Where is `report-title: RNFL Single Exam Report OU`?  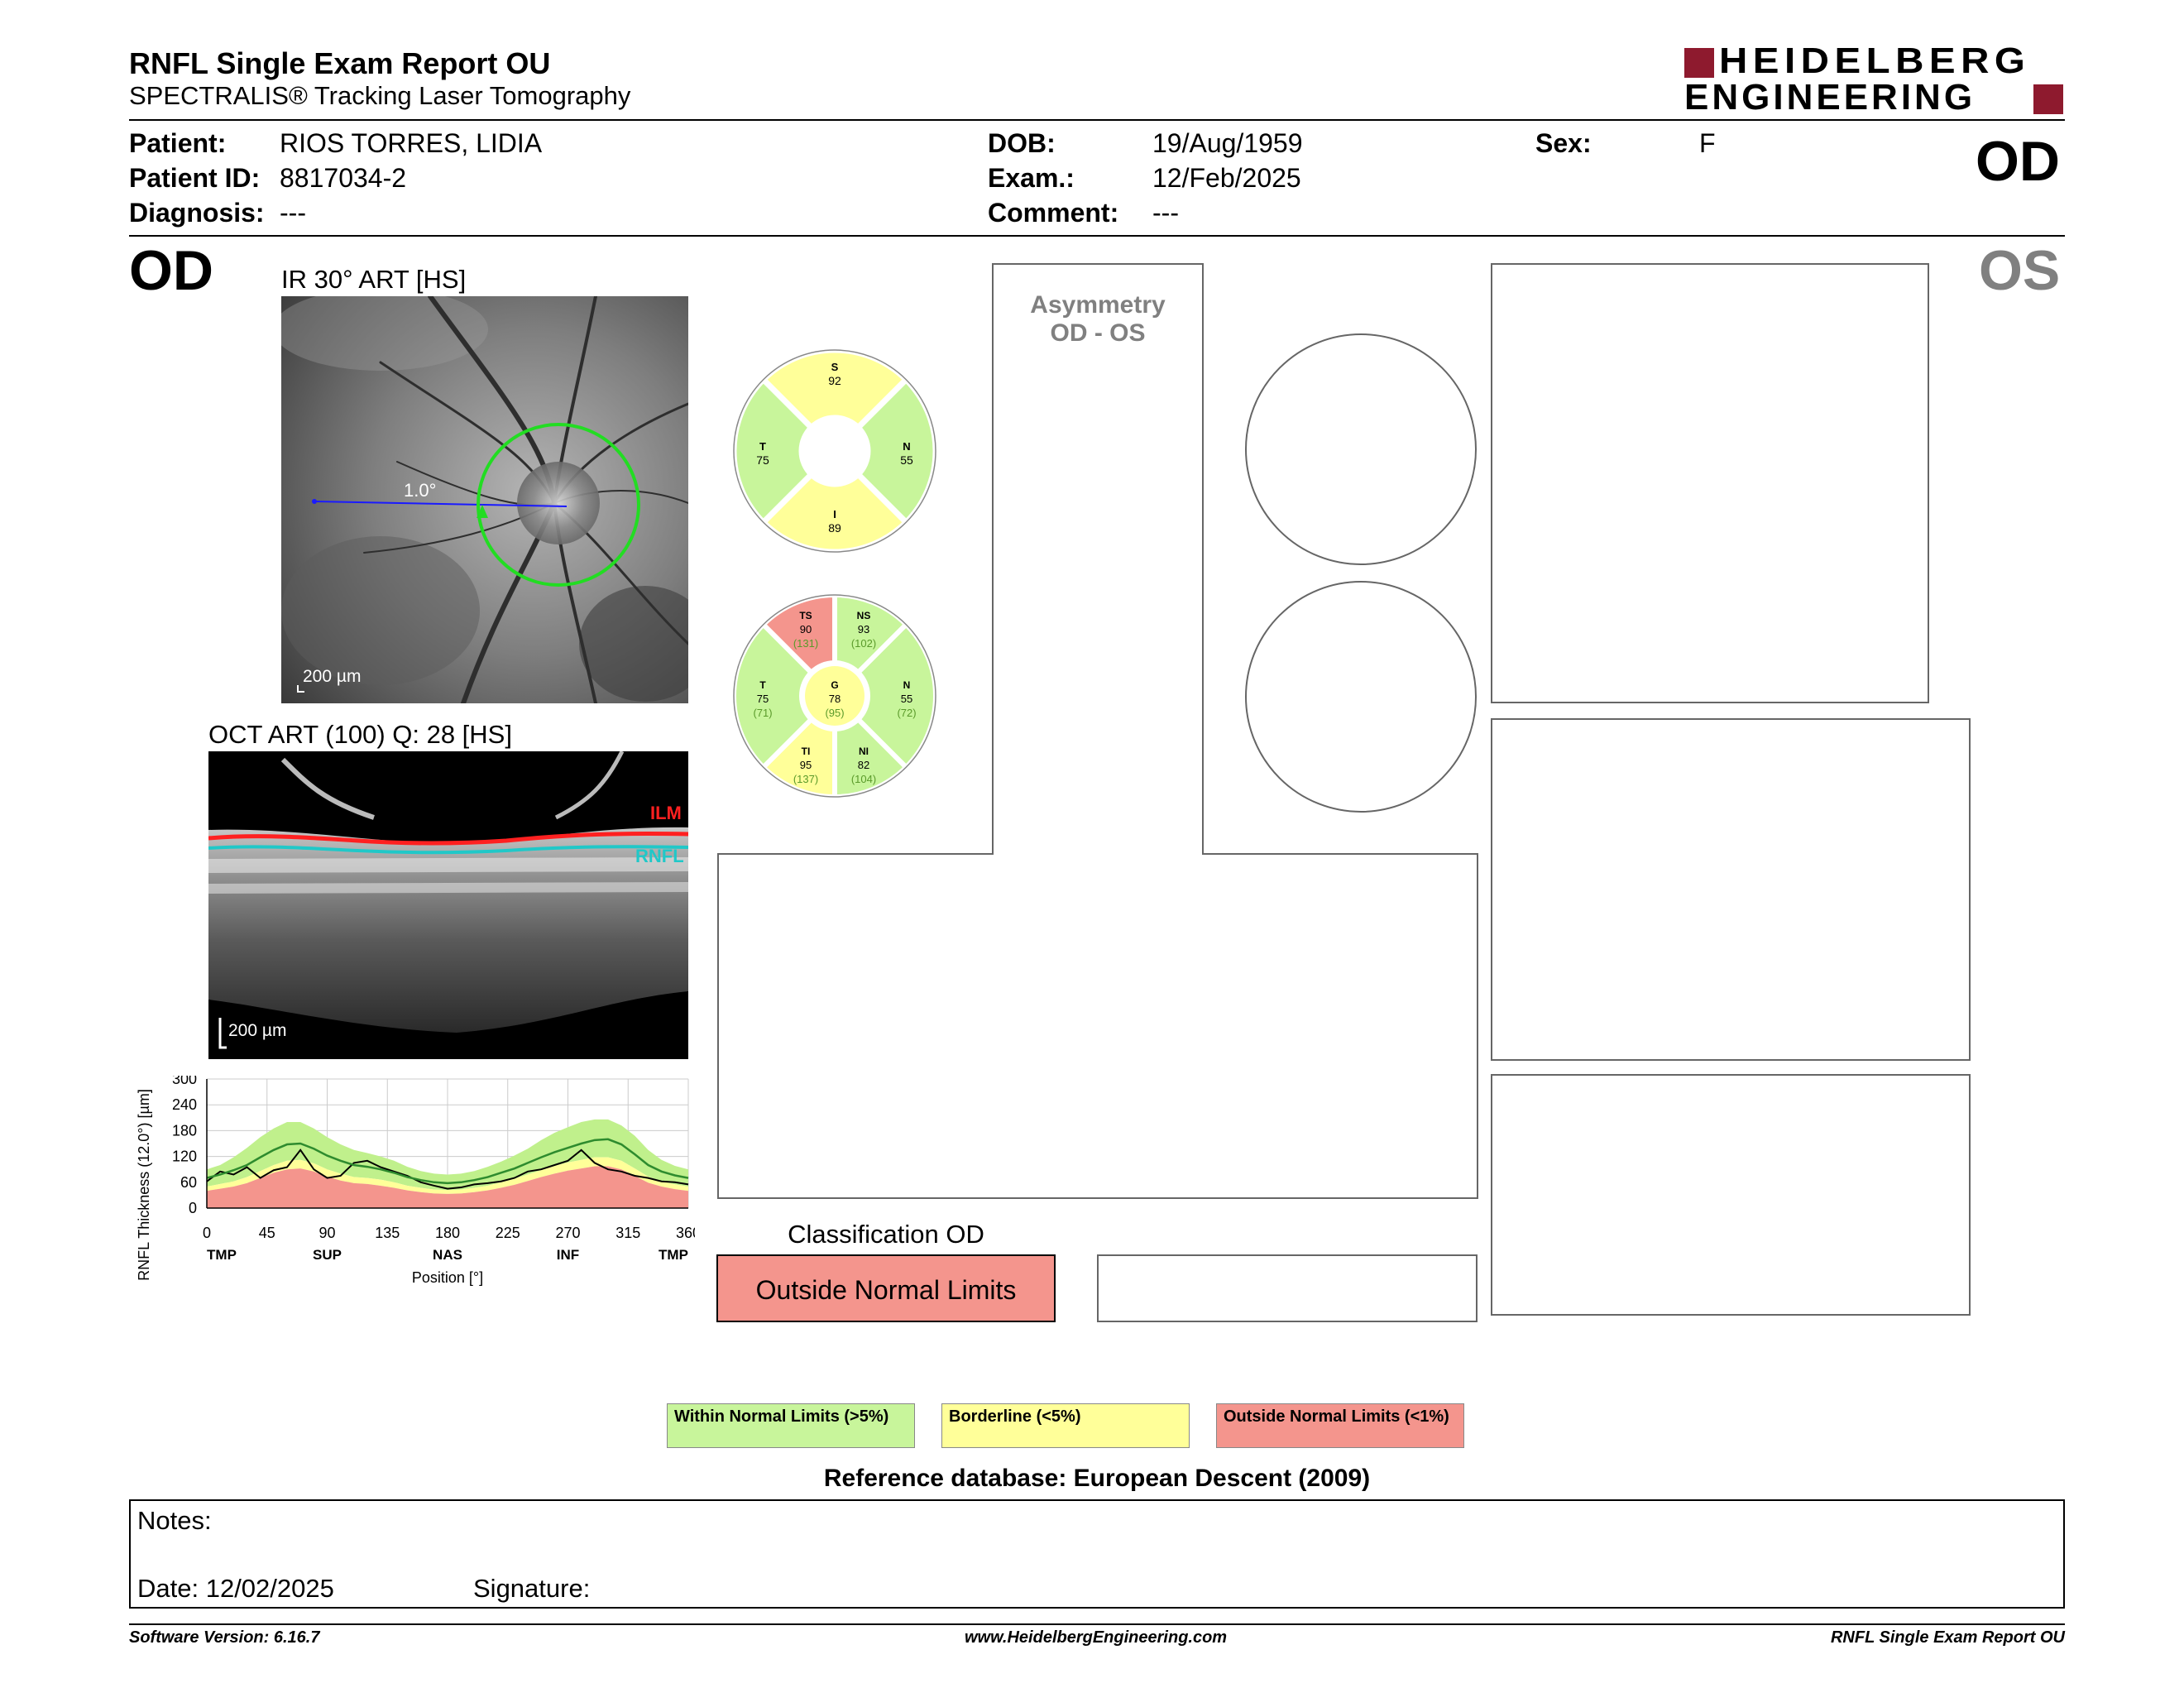
report-title: RNFL Single Exam Report OU is located at coordinates (340, 63).